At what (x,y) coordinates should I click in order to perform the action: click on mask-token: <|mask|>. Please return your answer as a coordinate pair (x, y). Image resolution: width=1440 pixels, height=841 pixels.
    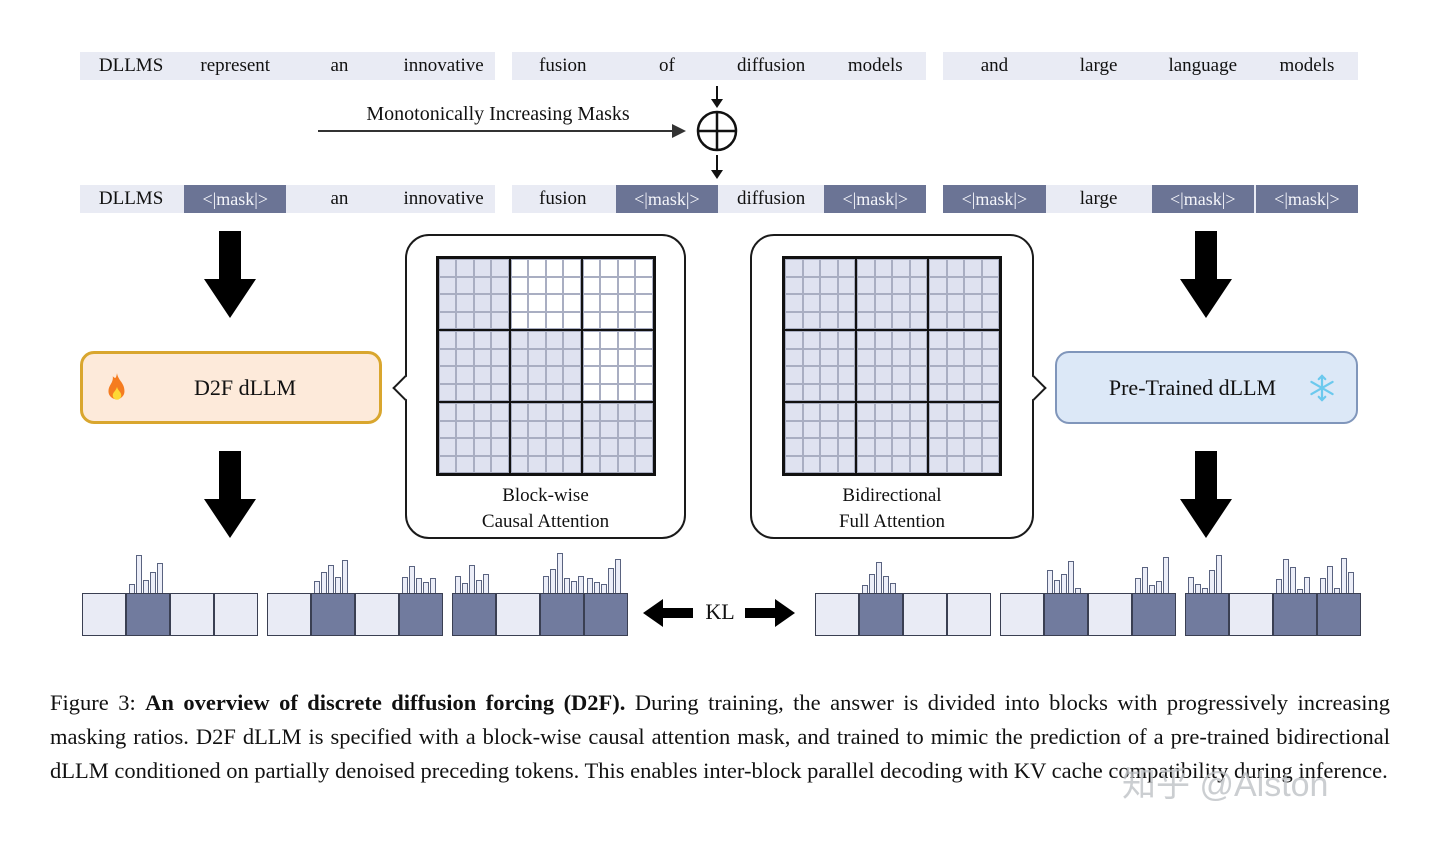
    Looking at the image, I should click on (666, 199).